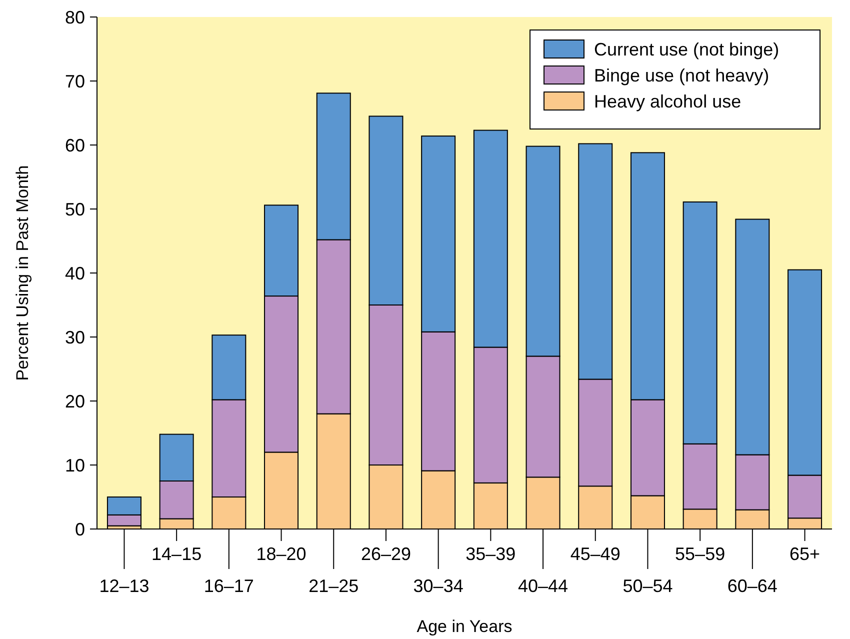 Image resolution: width=850 pixels, height=639 pixels. I want to click on y-tick-label: 10, so click(74, 465).